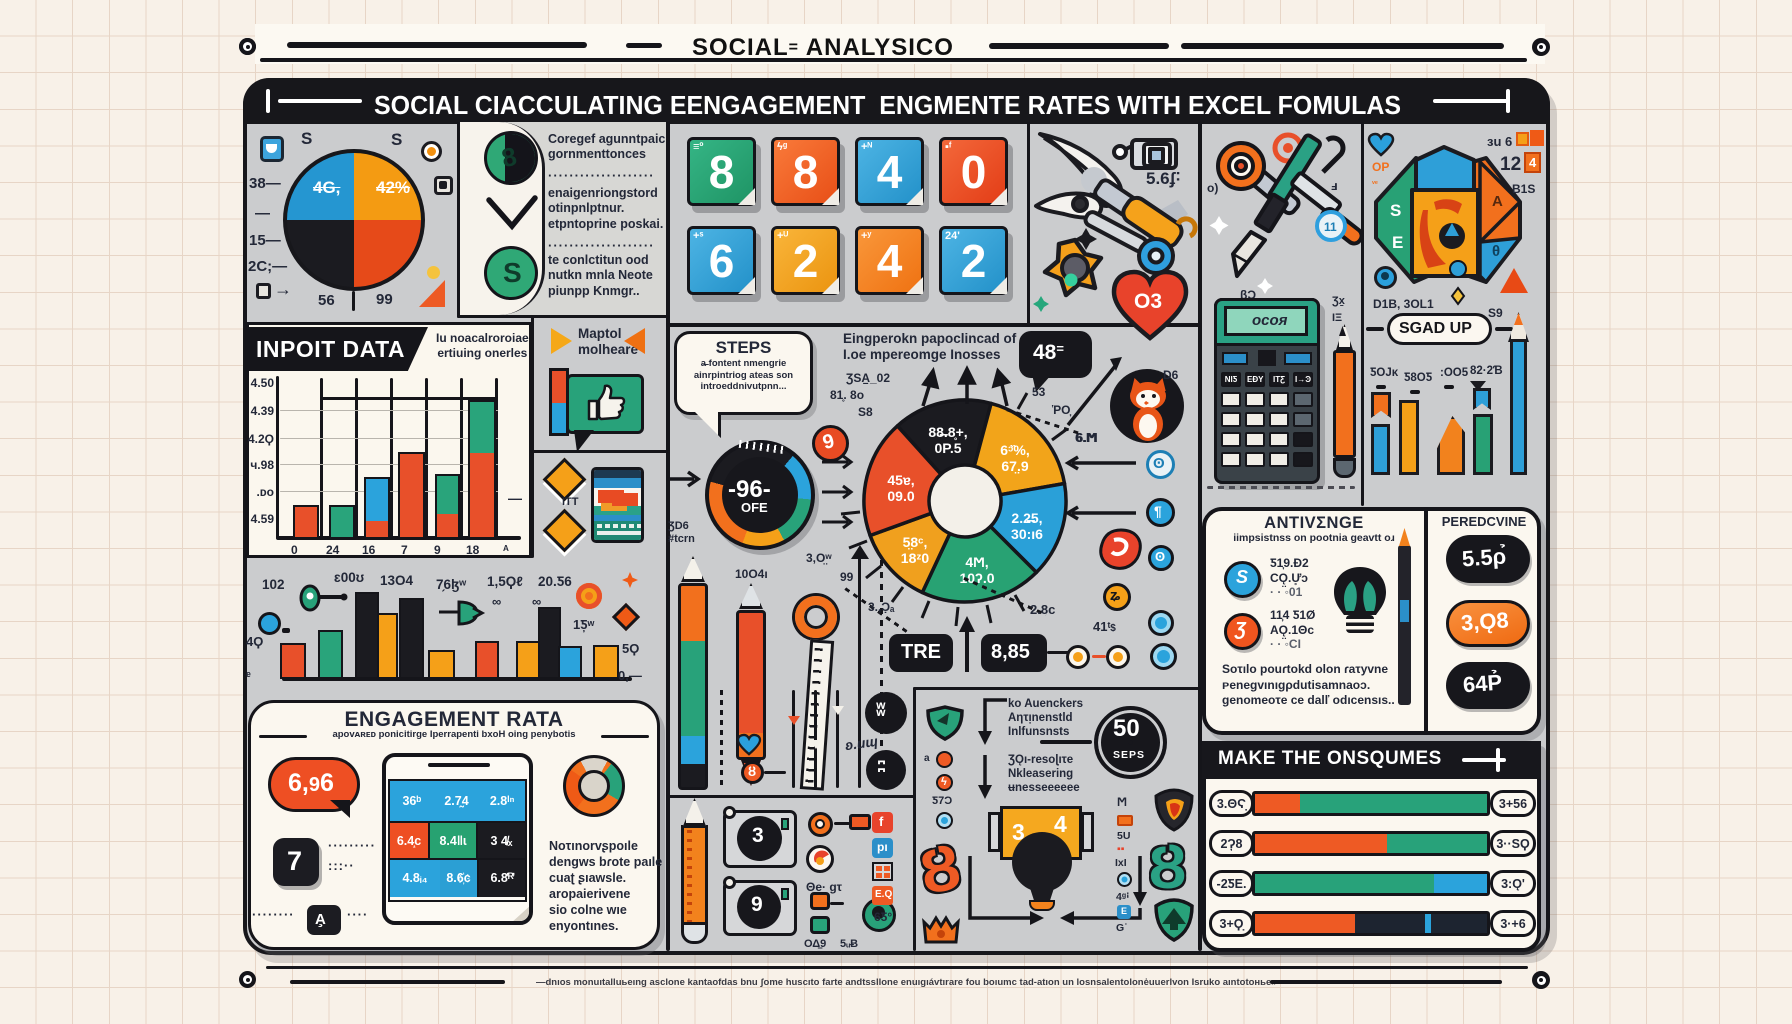 The height and width of the screenshot is (1024, 1792). Describe the element at coordinates (1148, 301) in the screenshot. I see `svg-text: O3` at that location.